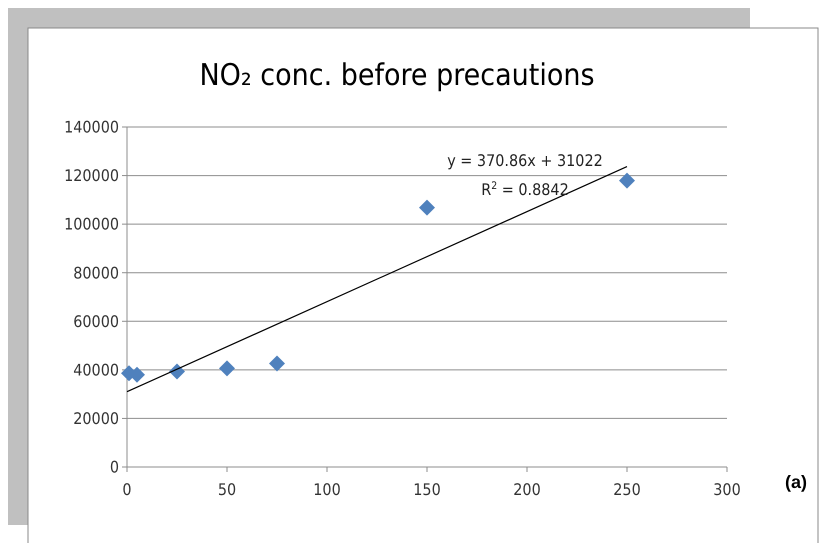  I want to click on x-tick-label: 300, so click(727, 489).